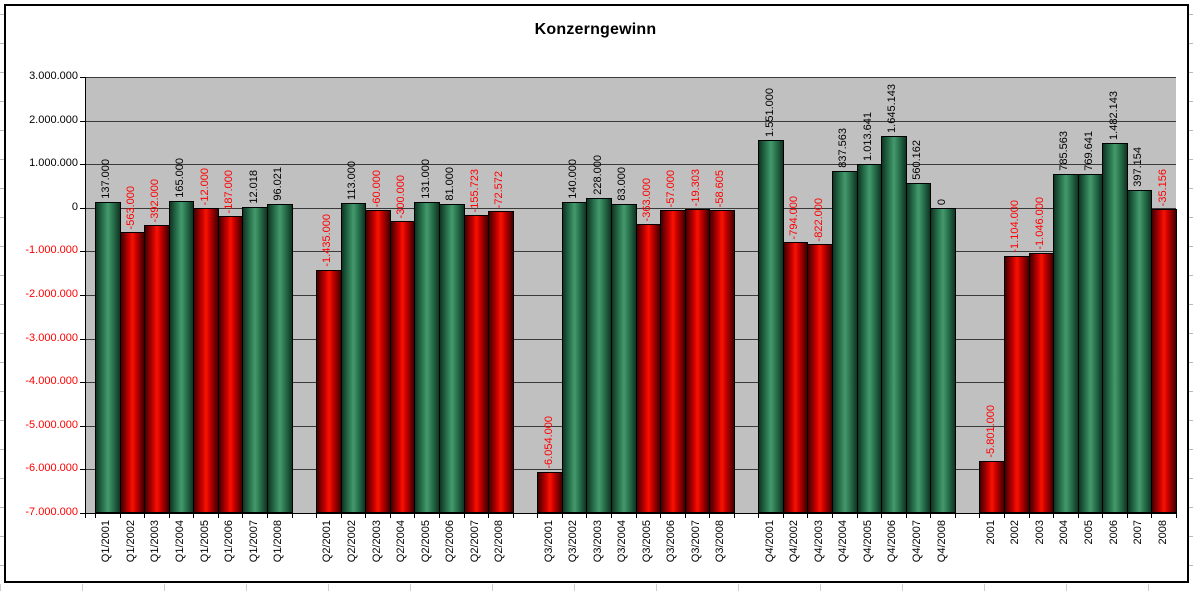 The image size is (1193, 591). Describe the element at coordinates (1041, 383) in the screenshot. I see `bar-2003` at that location.